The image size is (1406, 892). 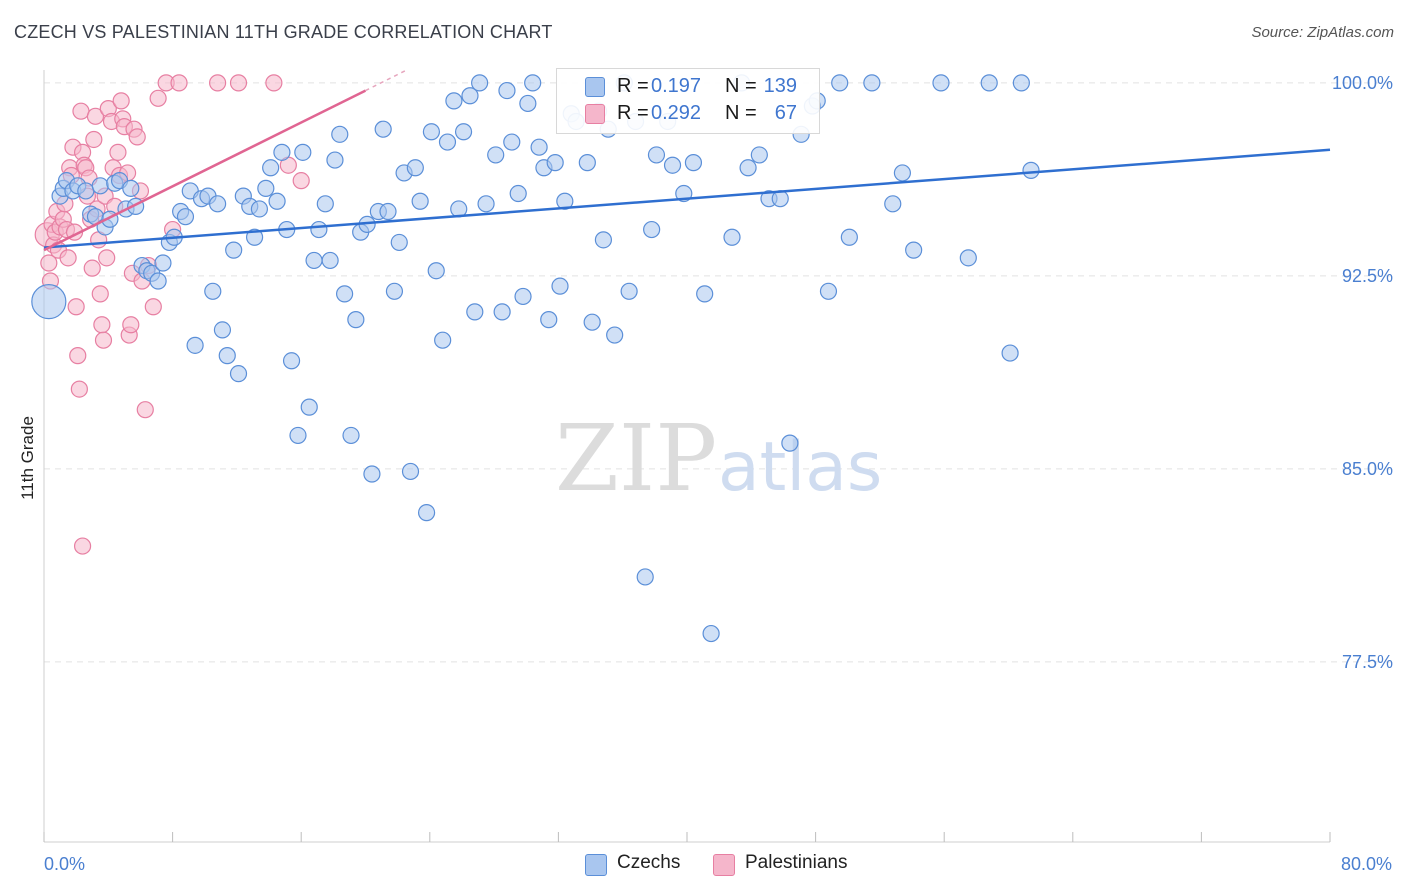 What do you see at coordinates (649, 862) in the screenshot?
I see `czechs-legend-label: Czechs` at bounding box center [649, 862].